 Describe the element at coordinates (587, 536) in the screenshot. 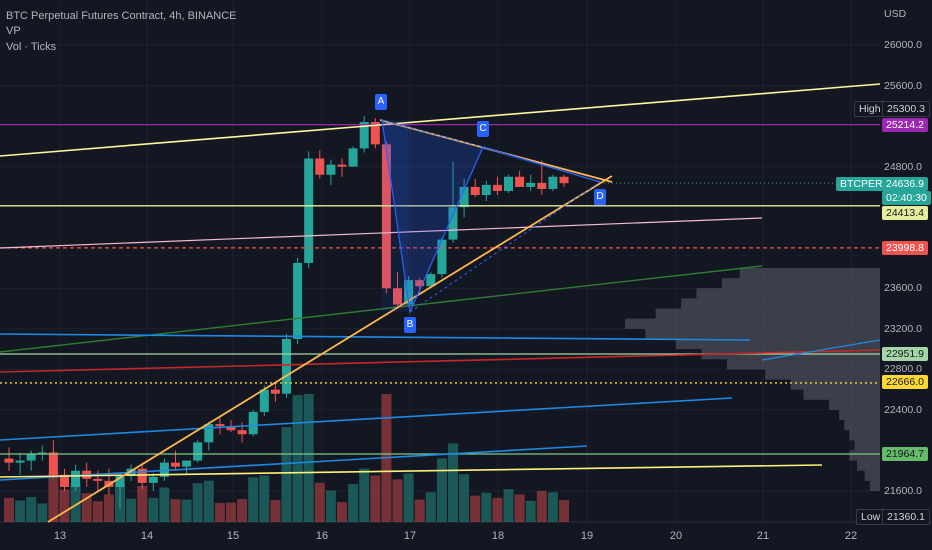

I see `time-tick-label: 19` at that location.